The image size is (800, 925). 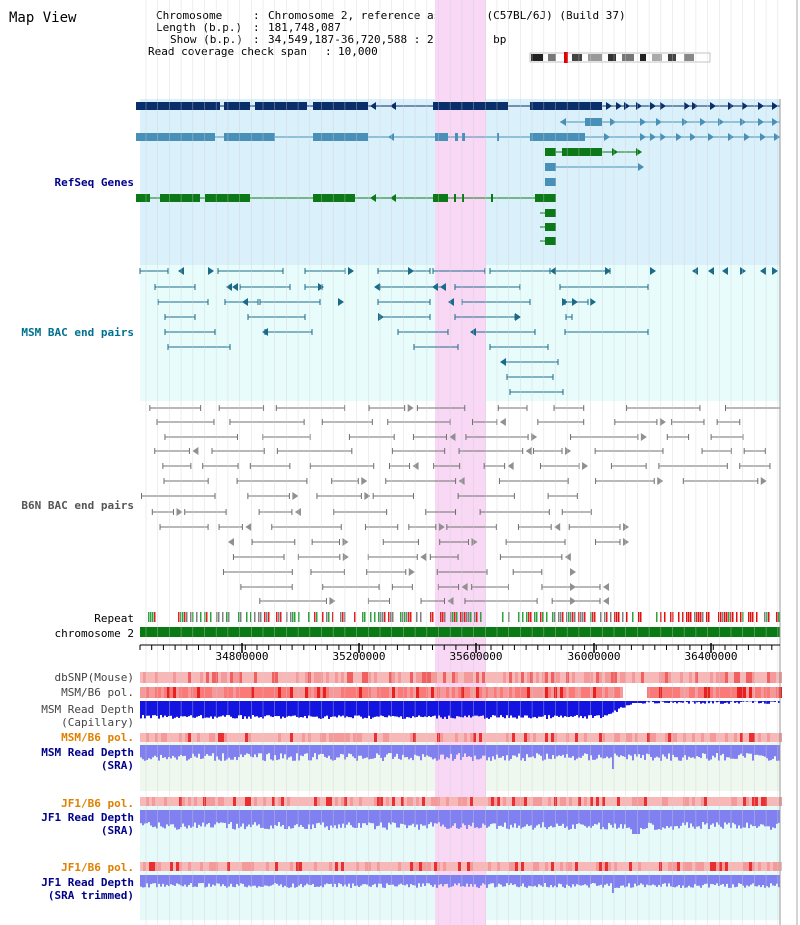 I want to click on length-label: Length (b.p.), so click(x=199, y=27).